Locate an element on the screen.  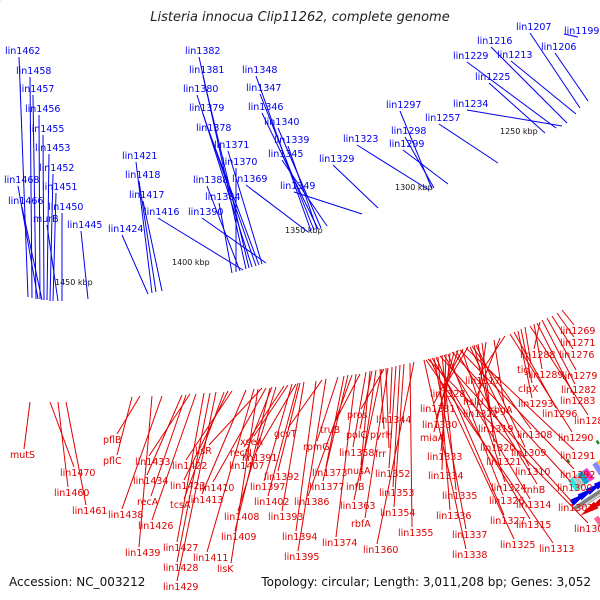
gene-label-lin1339: lin1339 is located at coordinates (291, 140).